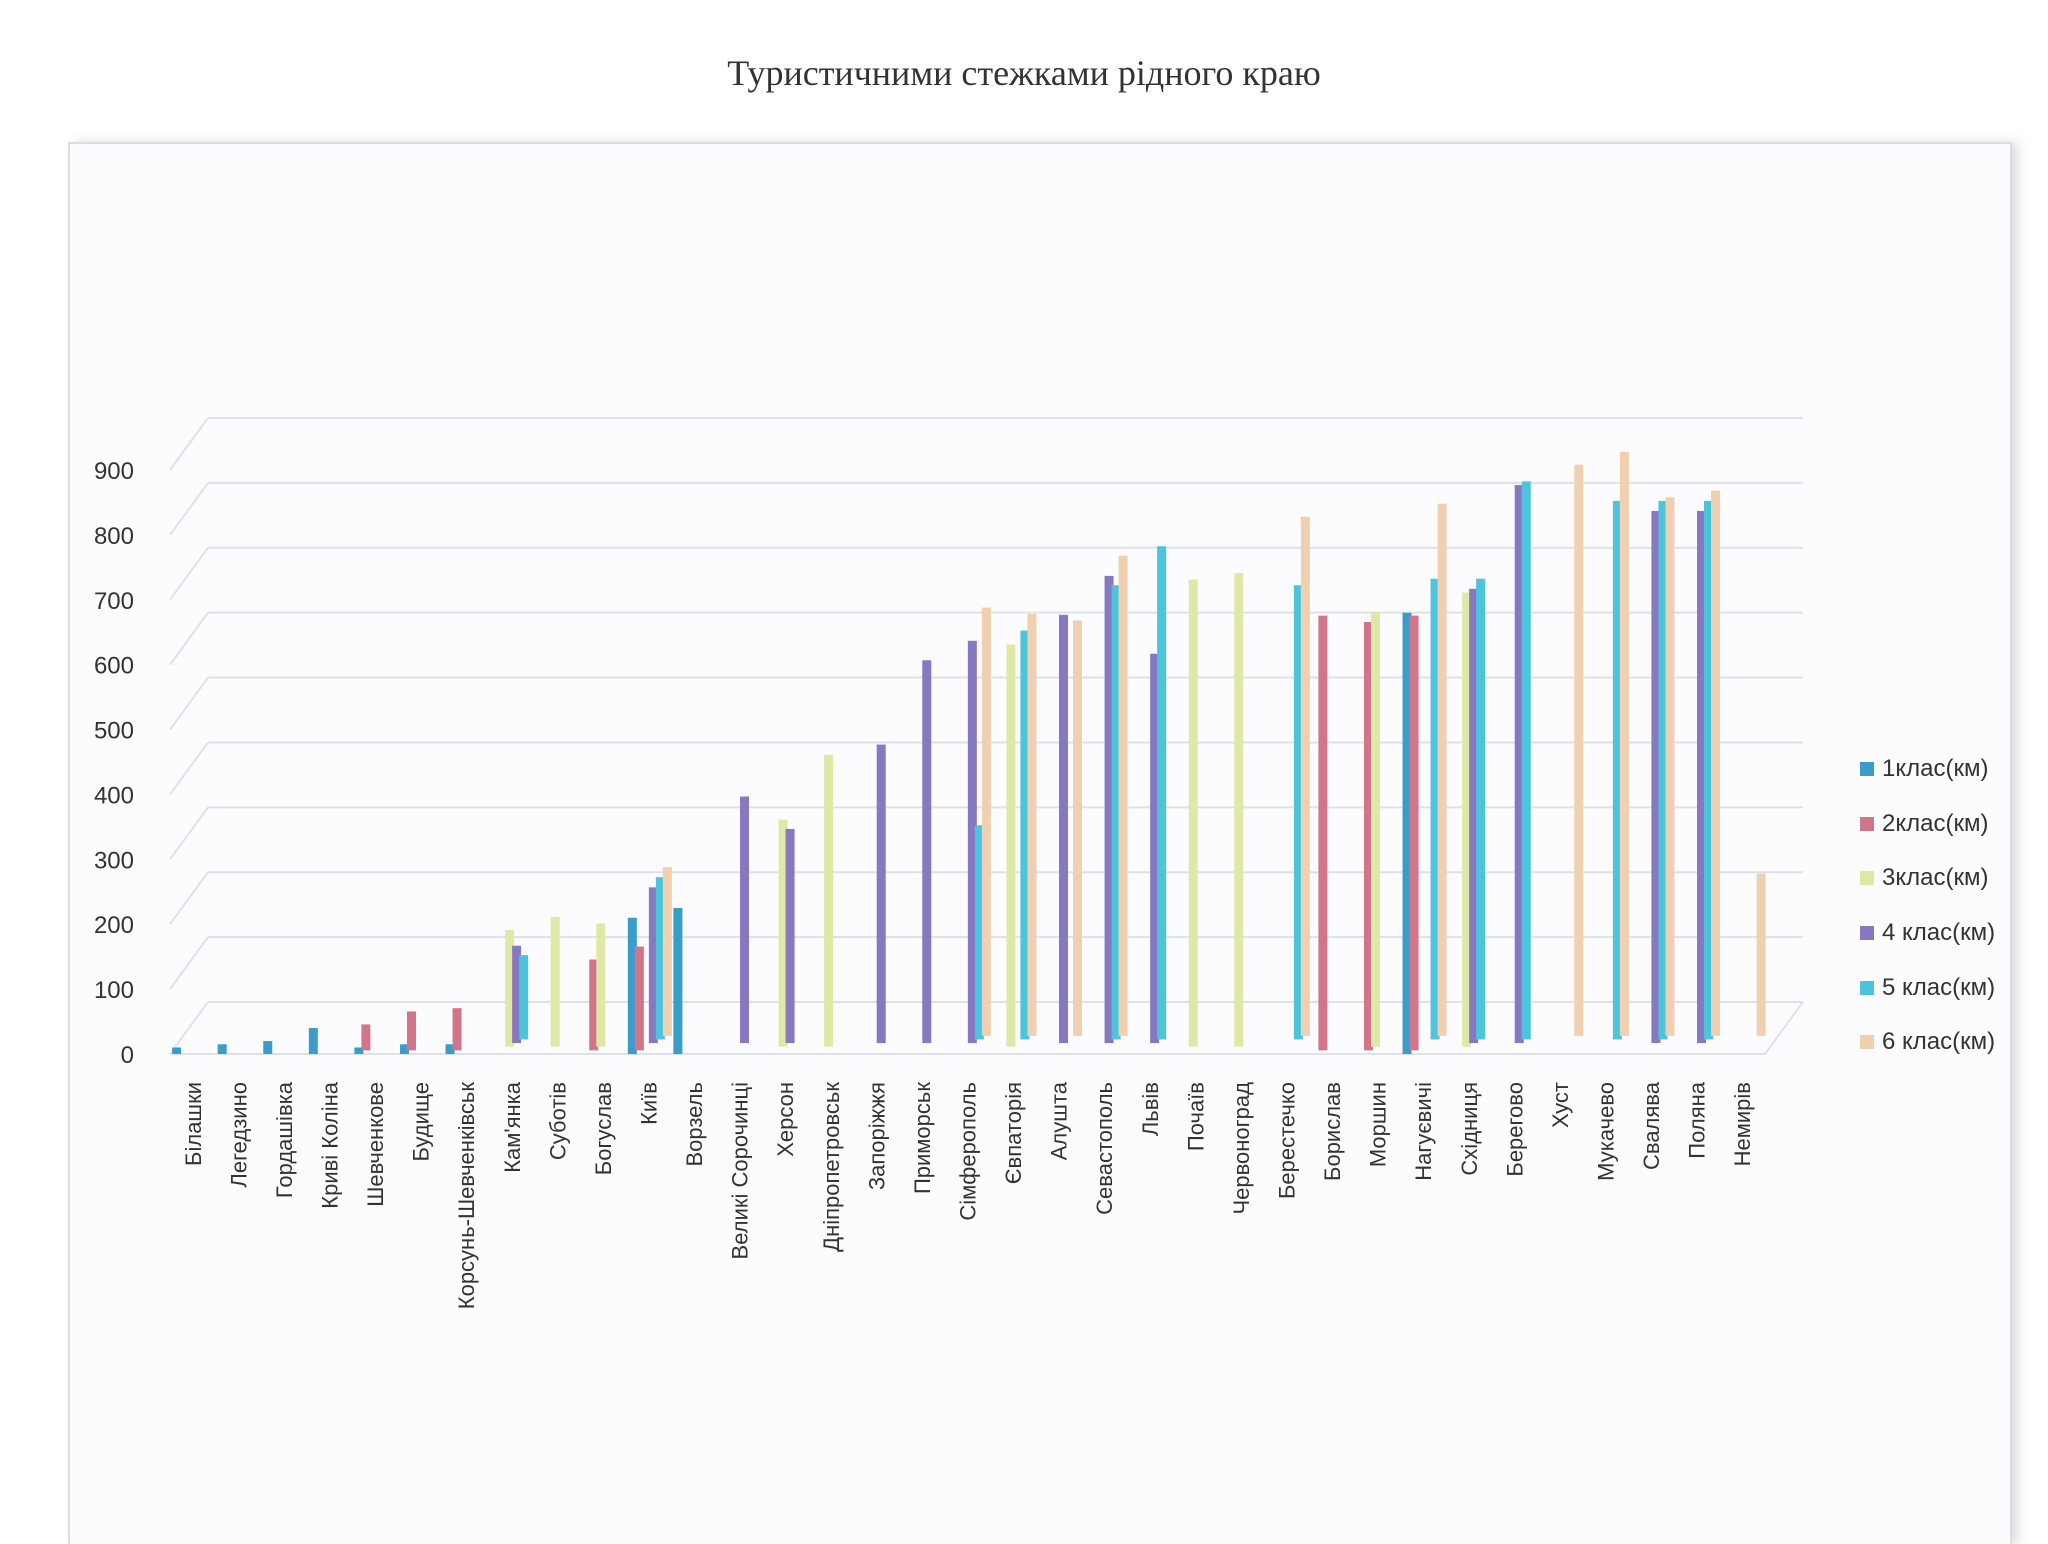 This screenshot has height=1544, width=2048. Describe the element at coordinates (512, 1127) in the screenshot. I see `x-tick-label-7: Кам'янка` at that location.